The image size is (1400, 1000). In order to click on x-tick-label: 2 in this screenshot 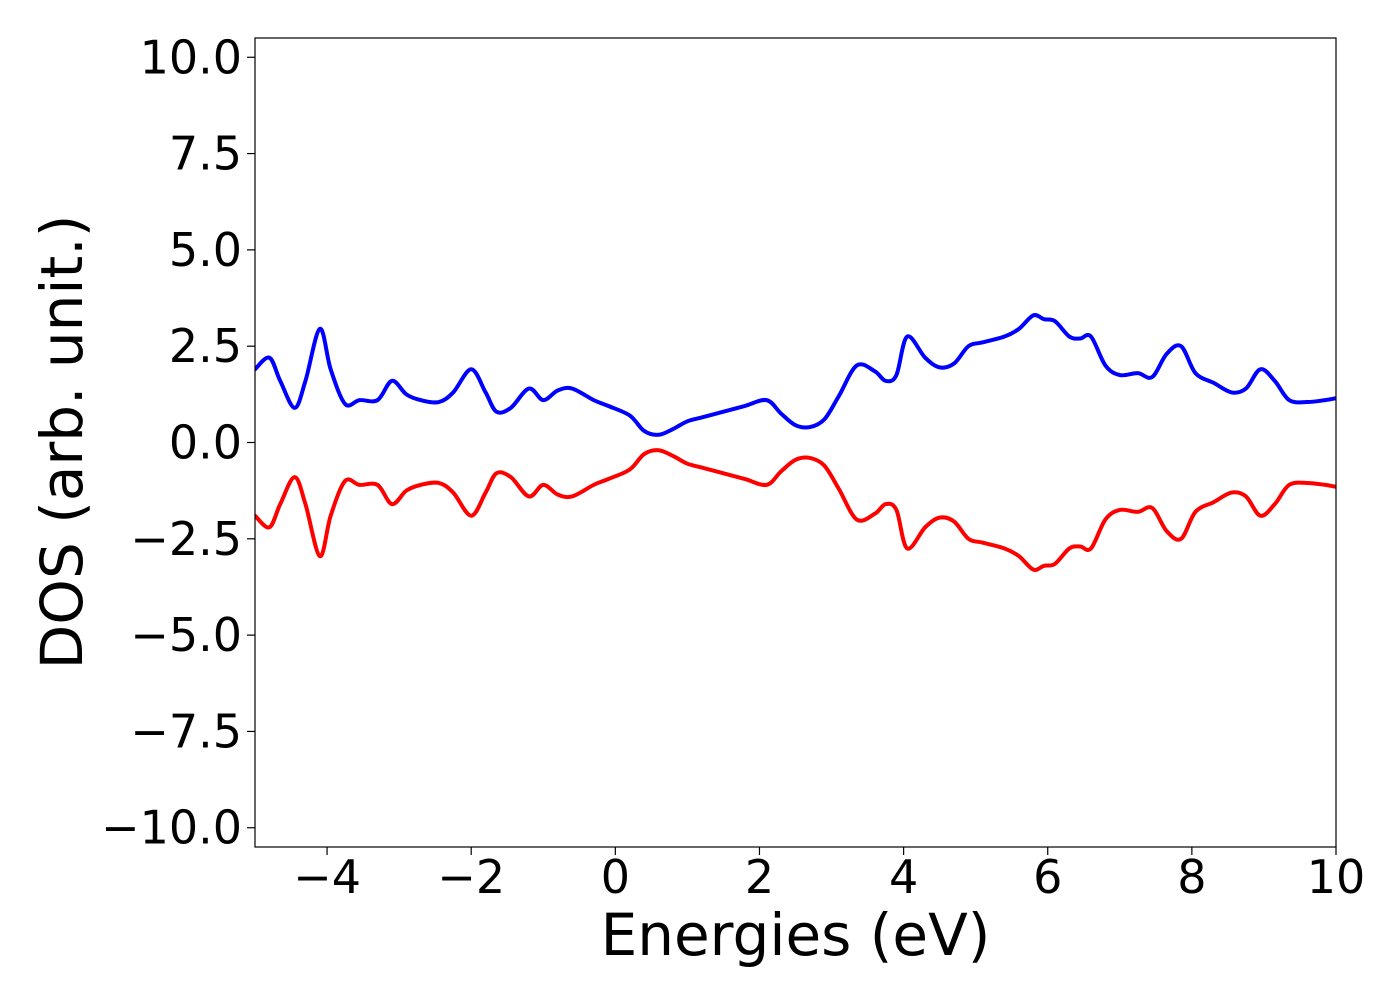, I will do `click(759, 877)`.